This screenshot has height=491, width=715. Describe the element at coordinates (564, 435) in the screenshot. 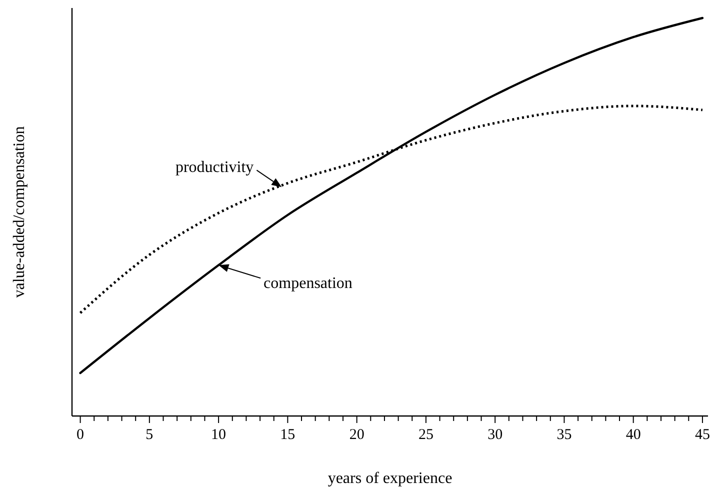

I see `x-tick-label: 35` at that location.